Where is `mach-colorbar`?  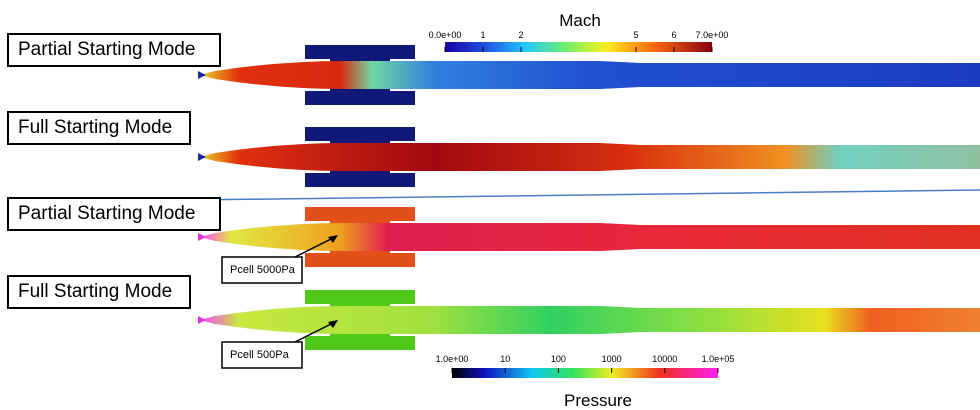 mach-colorbar is located at coordinates (578, 47).